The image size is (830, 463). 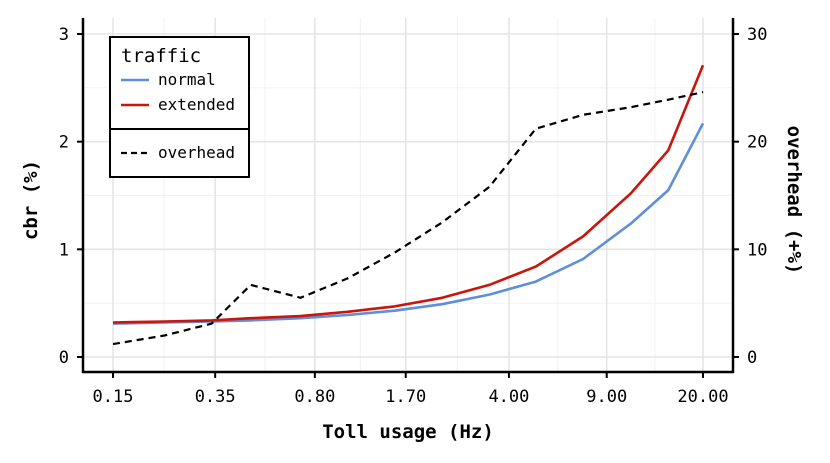 What do you see at coordinates (196, 152) in the screenshot?
I see `legend-label-overhead: overhead` at bounding box center [196, 152].